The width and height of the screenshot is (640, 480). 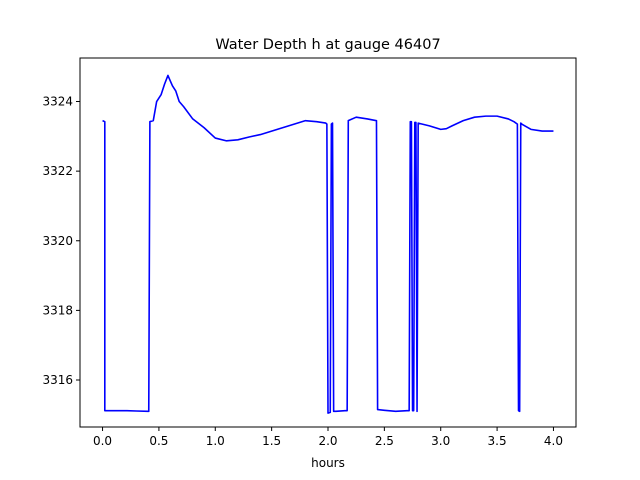 What do you see at coordinates (440, 441) in the screenshot?
I see `x-tick-label: 3.0` at bounding box center [440, 441].